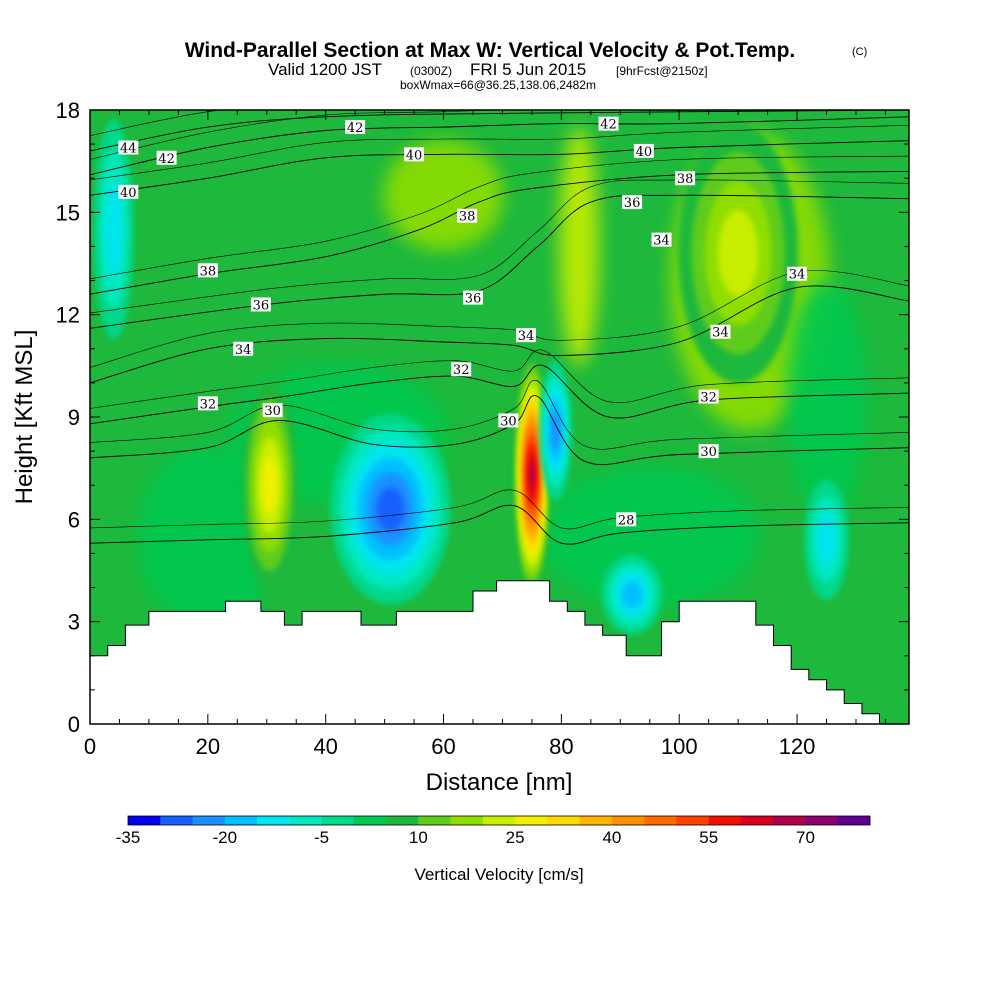 The height and width of the screenshot is (1000, 1000). I want to click on isentrope-label: 44, so click(128, 148).